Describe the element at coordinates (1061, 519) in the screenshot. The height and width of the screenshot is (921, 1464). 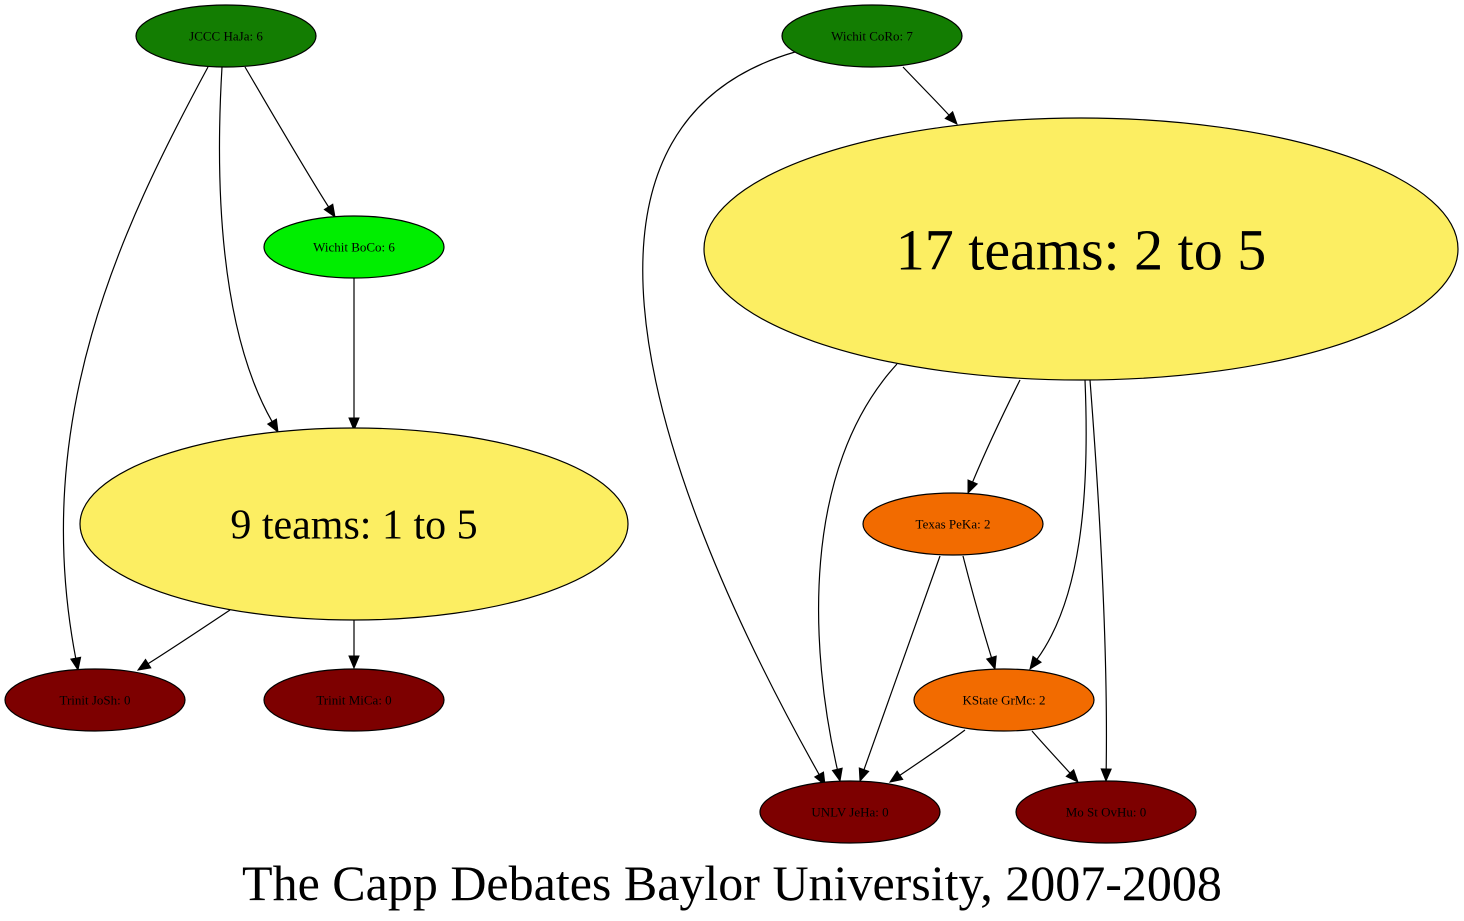
I see `edge-group_17-to-kstate_grmc` at that location.